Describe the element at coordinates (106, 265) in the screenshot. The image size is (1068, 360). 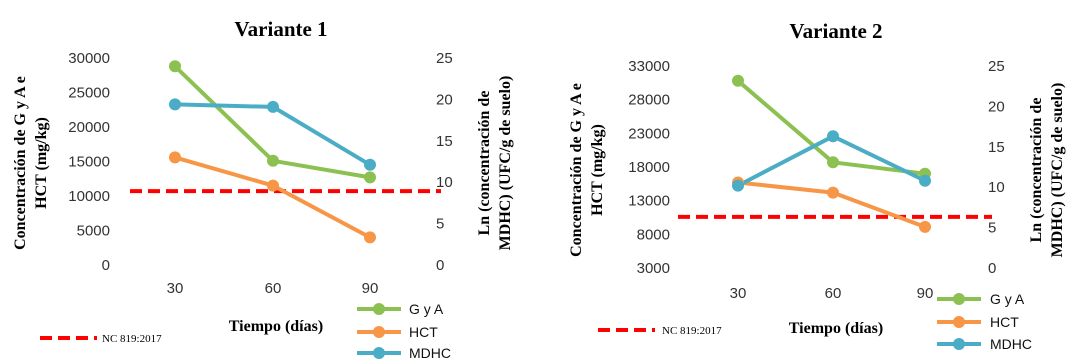
I see `y-tick-label: 0` at that location.